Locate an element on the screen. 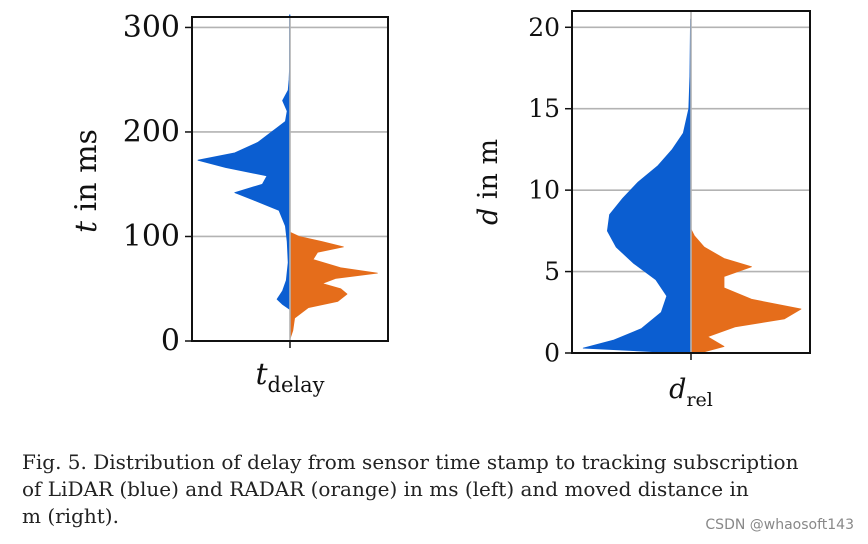 This screenshot has height=544, width=868. y-tick-label: 5 is located at coordinates (552, 271).